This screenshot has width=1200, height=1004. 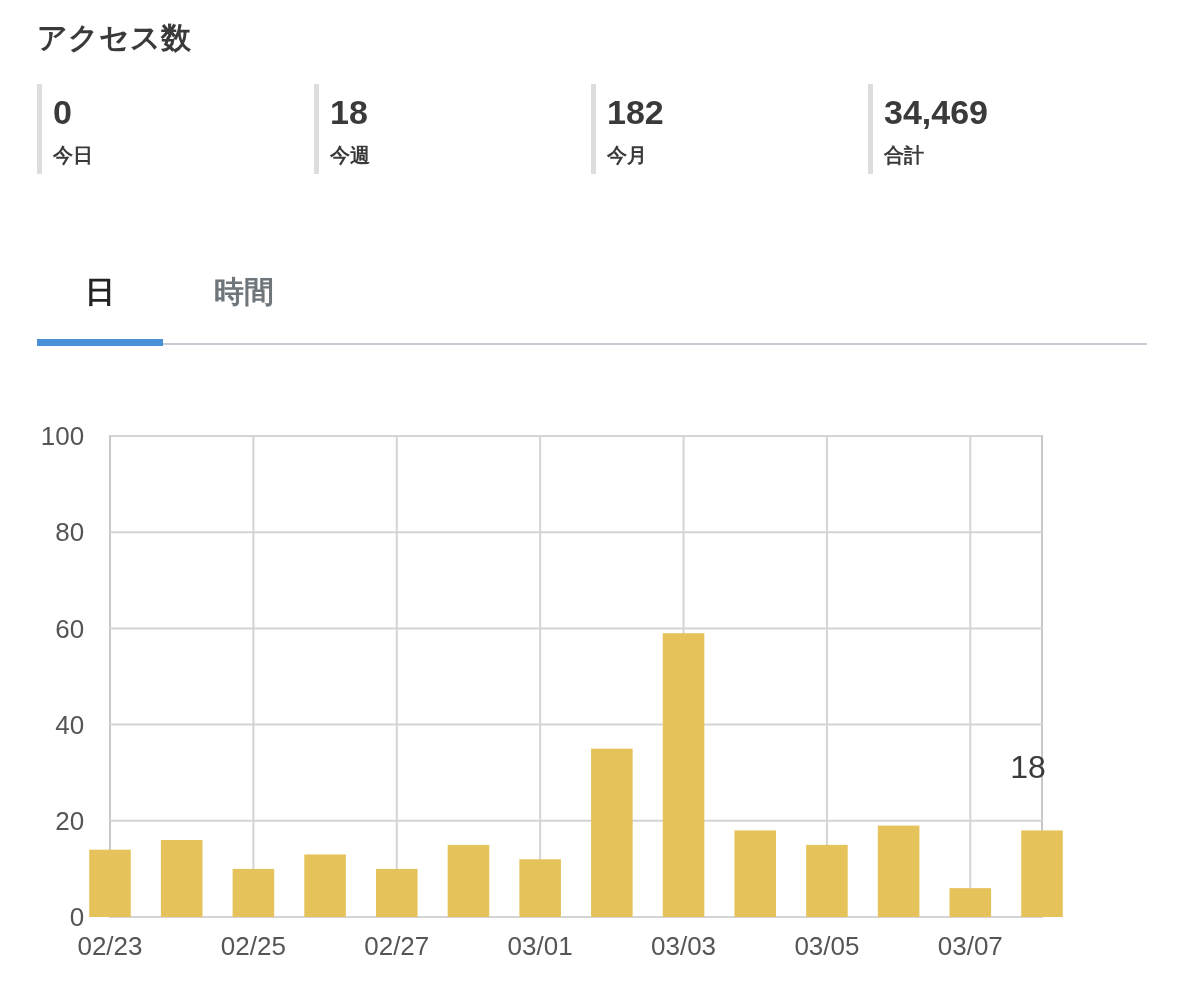 I want to click on y-tick-label: 0, so click(x=77, y=917).